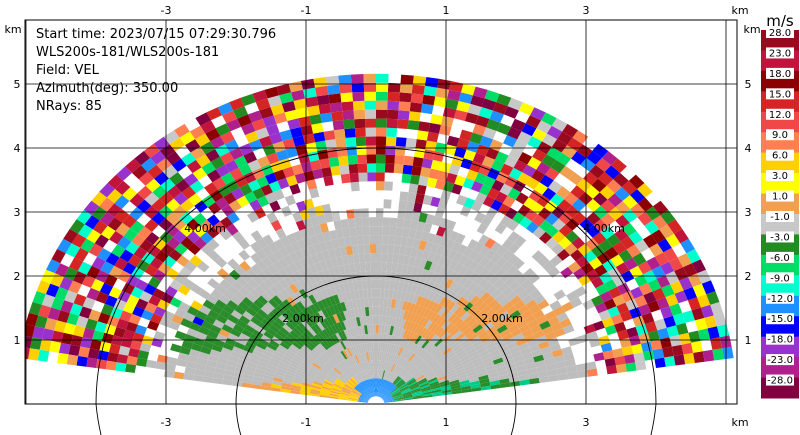 Image resolution: width=800 pixels, height=435 pixels. Describe the element at coordinates (739, 422) in the screenshot. I see `x-unit-bottom: km` at that location.